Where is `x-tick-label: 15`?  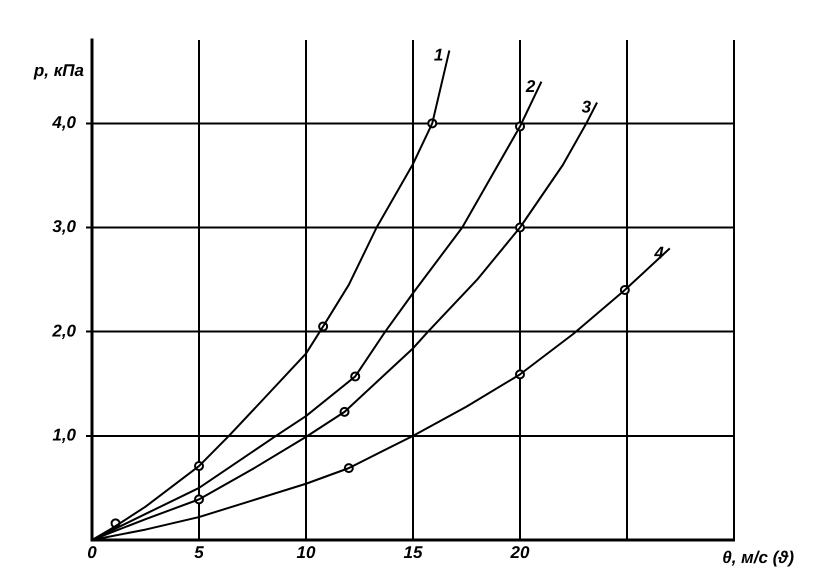 x-tick-label: 15 is located at coordinates (413, 552).